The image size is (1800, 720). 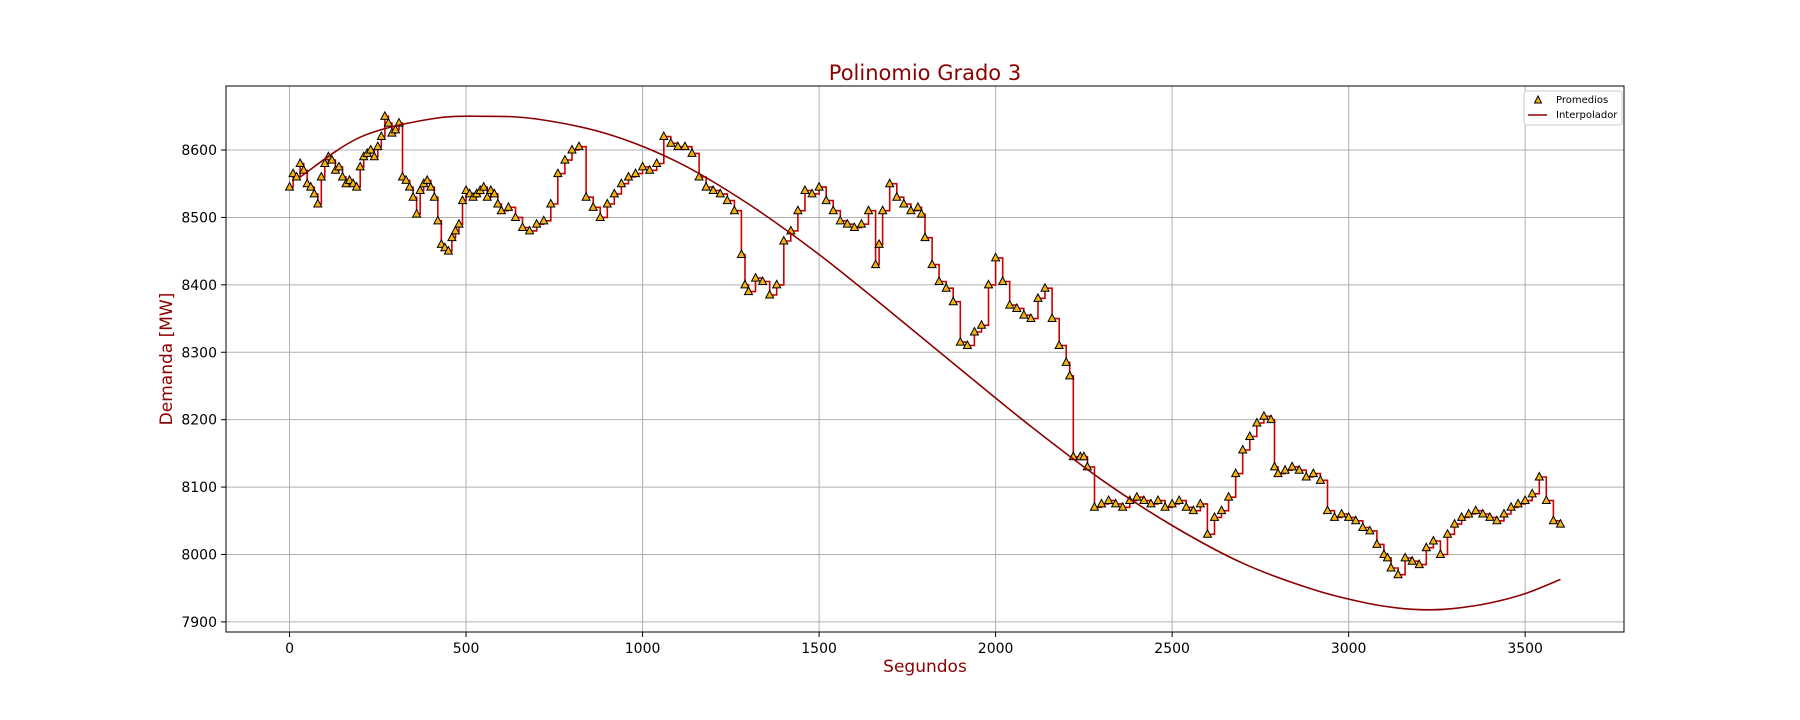 What do you see at coordinates (199, 353) in the screenshot?
I see `y-tick-label: 8300` at bounding box center [199, 353].